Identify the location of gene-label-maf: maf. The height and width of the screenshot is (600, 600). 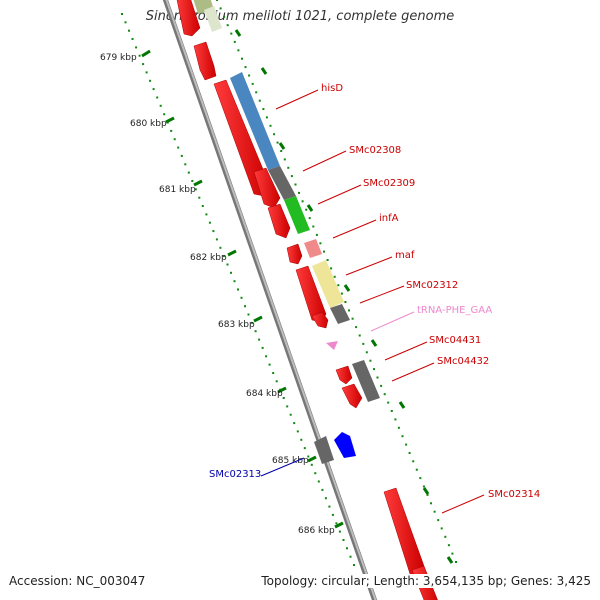
(405, 255).